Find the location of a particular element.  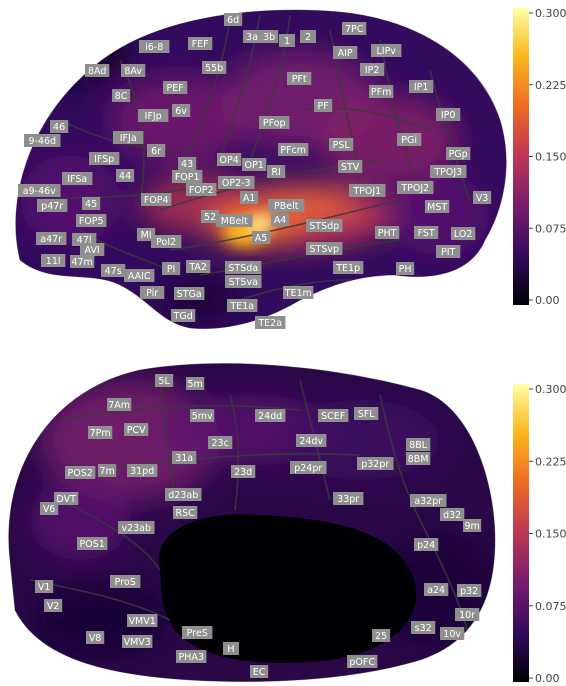

region-label-text: A4 is located at coordinates (280, 220).